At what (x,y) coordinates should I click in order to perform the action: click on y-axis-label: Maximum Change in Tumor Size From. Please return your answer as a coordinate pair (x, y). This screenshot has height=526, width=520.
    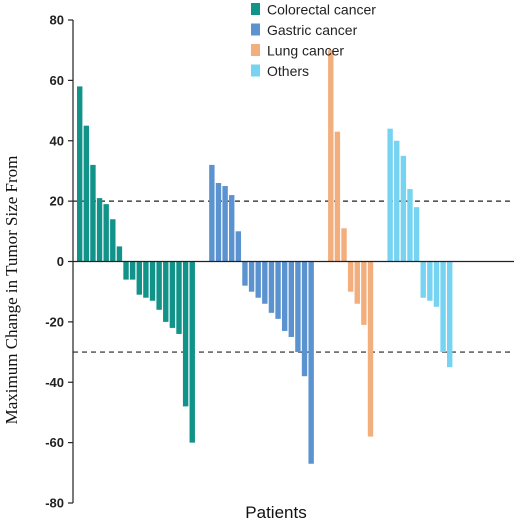
    Looking at the image, I should click on (11, 290).